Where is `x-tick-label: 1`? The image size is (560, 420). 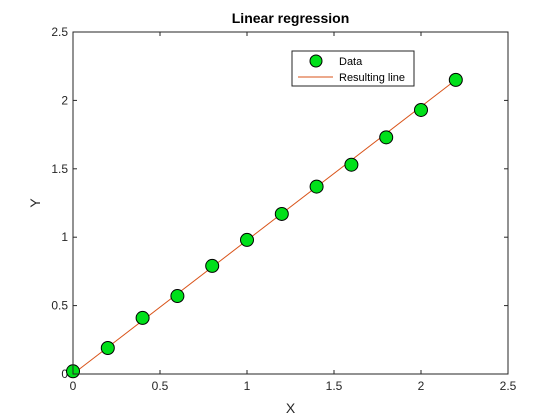 x-tick-label: 1 is located at coordinates (247, 386).